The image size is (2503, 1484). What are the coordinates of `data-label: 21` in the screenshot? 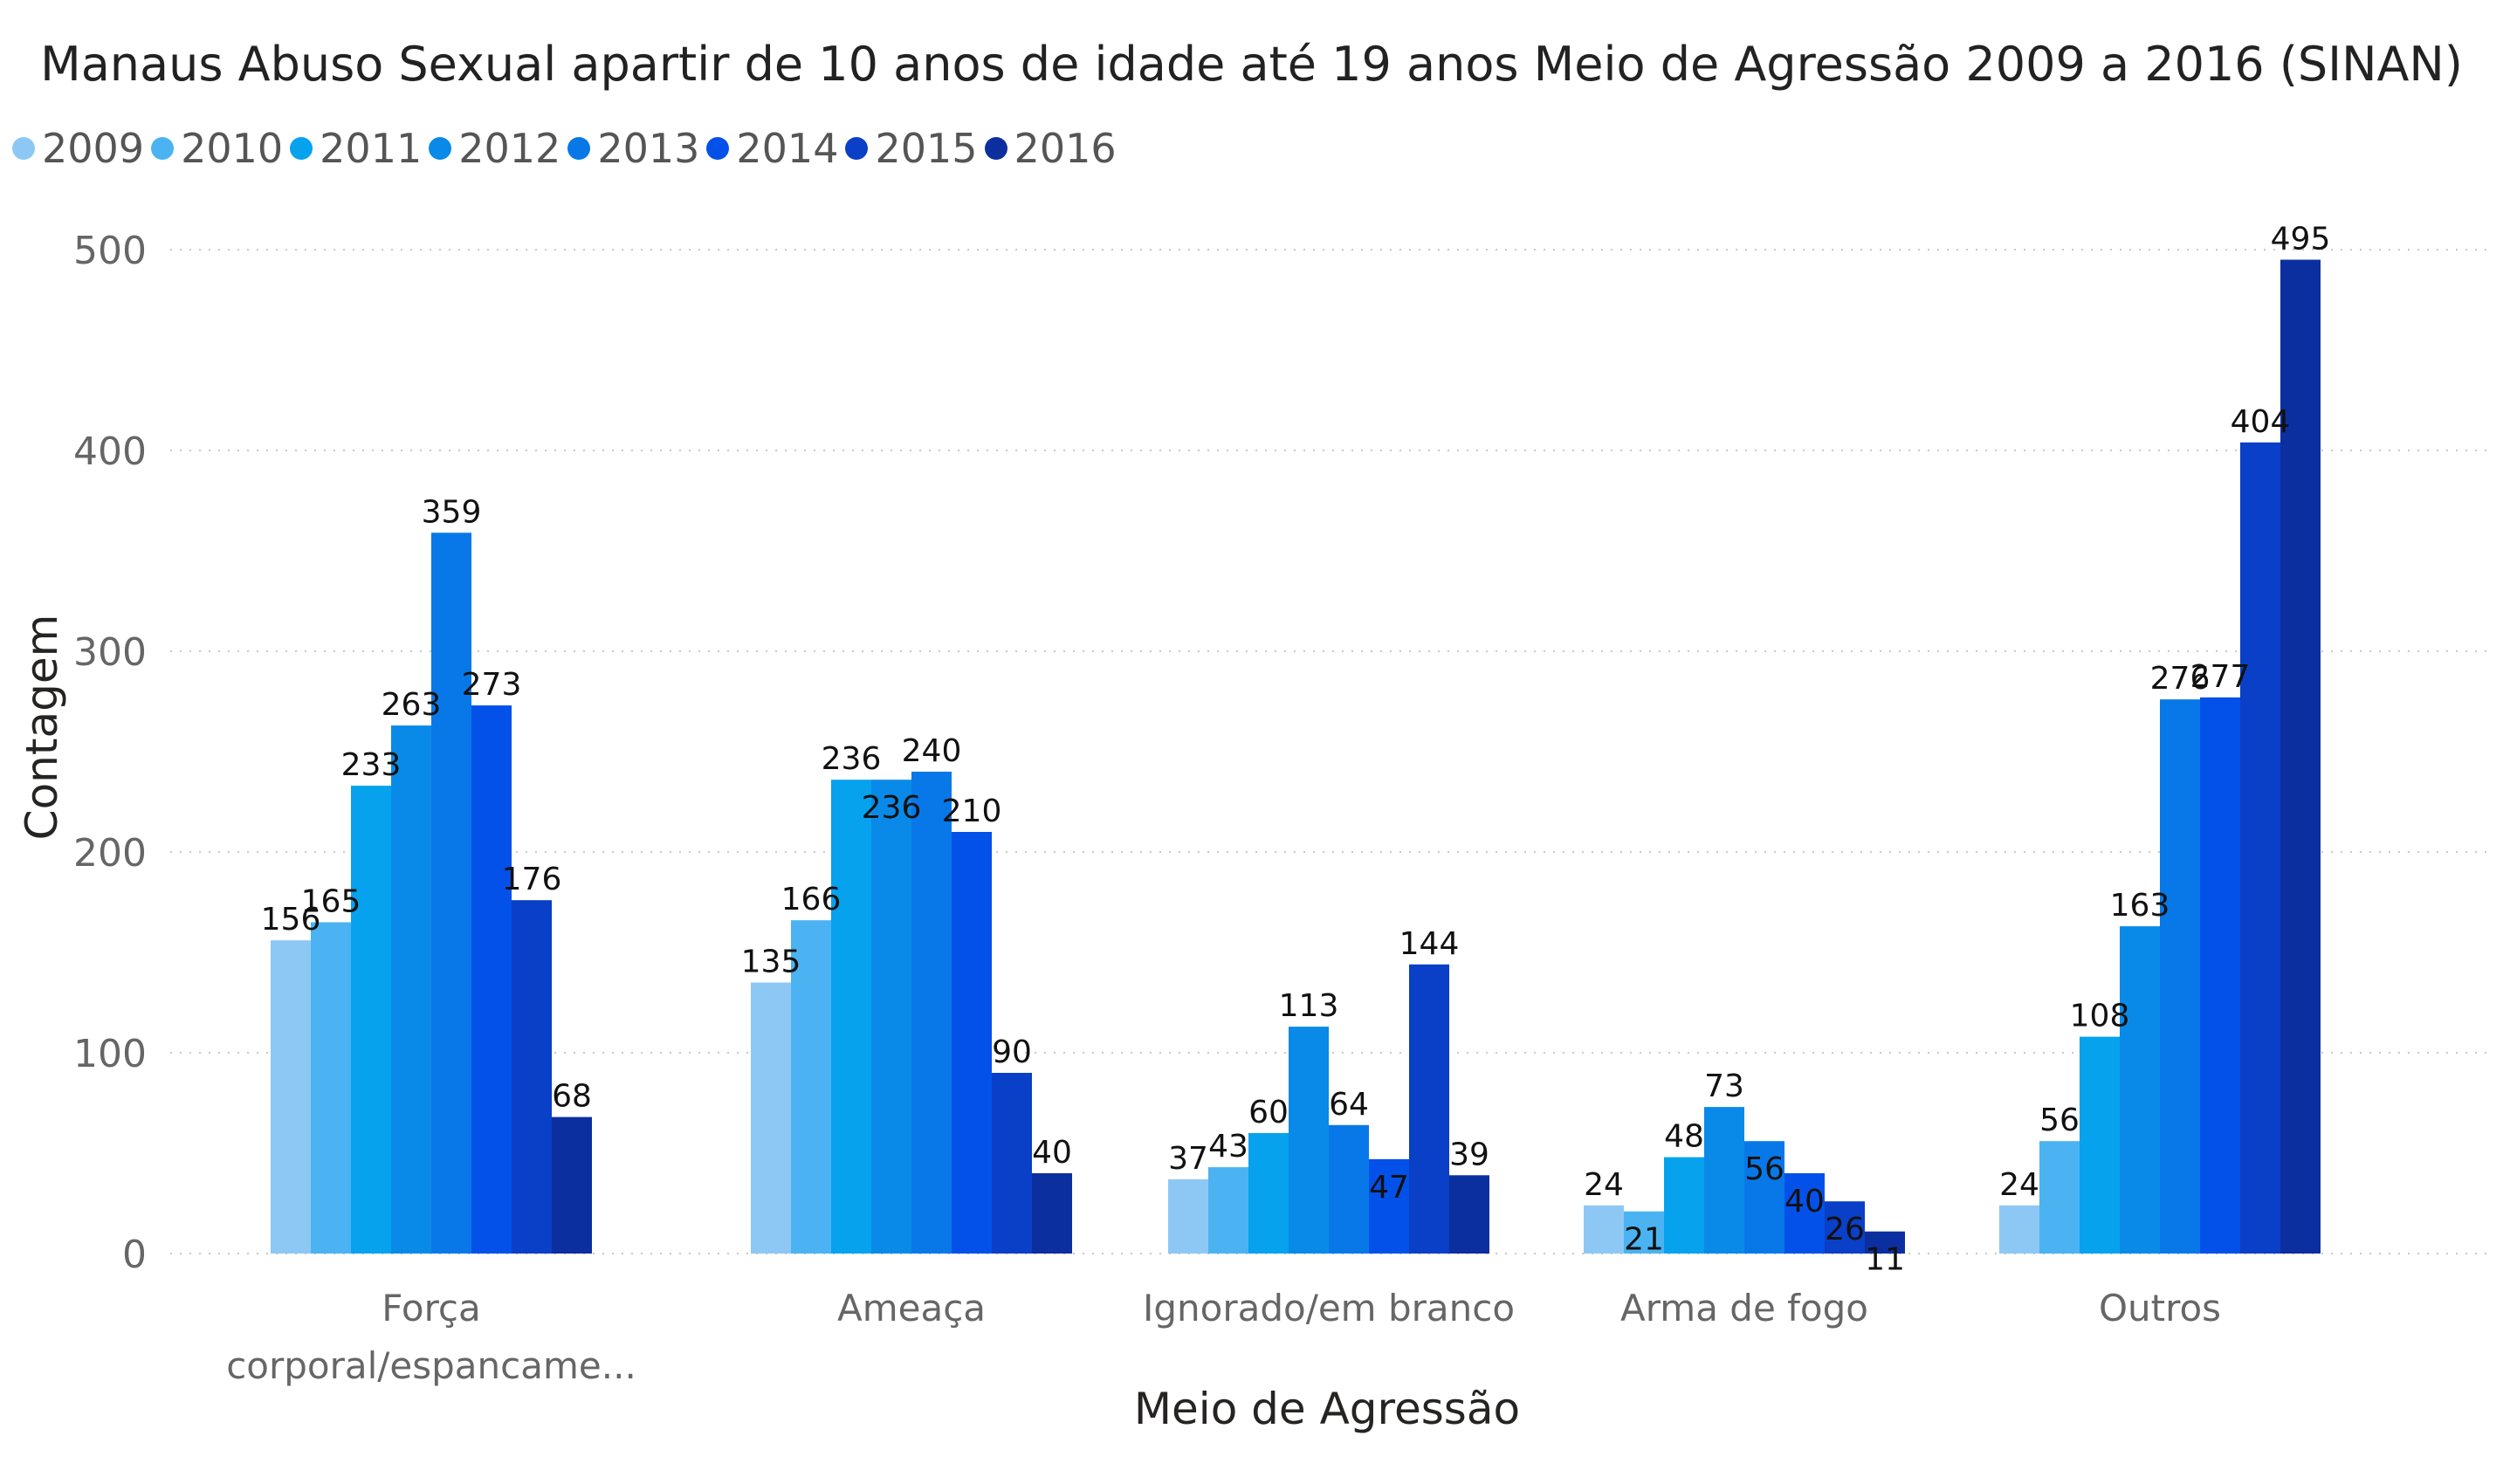 It's located at (1644, 1240).